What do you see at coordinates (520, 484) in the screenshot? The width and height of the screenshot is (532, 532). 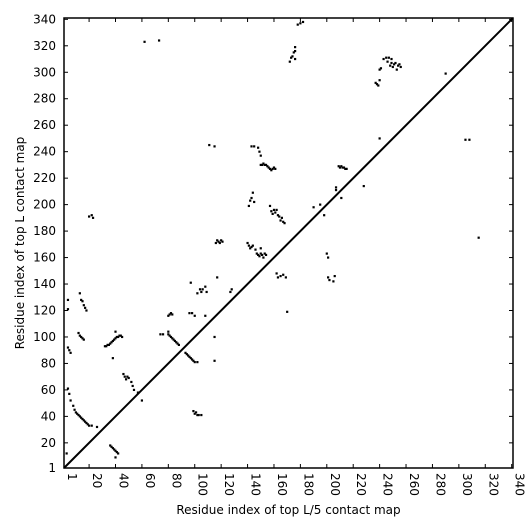 I see `x-tick-label: 340` at bounding box center [520, 484].